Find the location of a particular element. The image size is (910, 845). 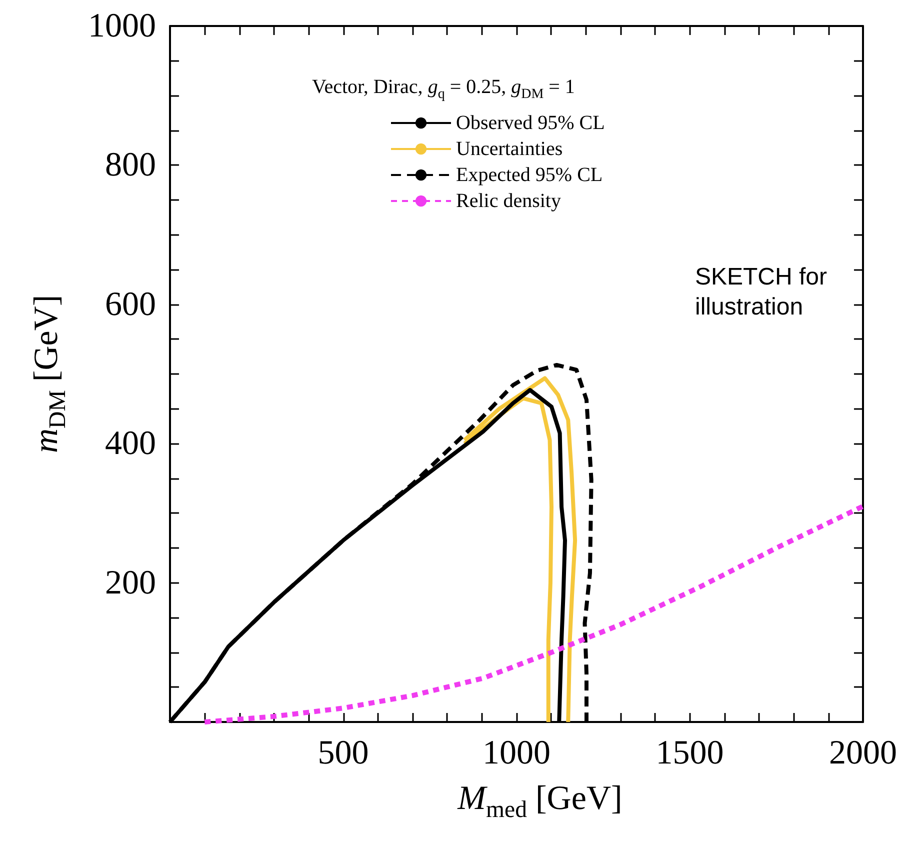

annotation: SKETCH for illustration is located at coordinates (761, 292).